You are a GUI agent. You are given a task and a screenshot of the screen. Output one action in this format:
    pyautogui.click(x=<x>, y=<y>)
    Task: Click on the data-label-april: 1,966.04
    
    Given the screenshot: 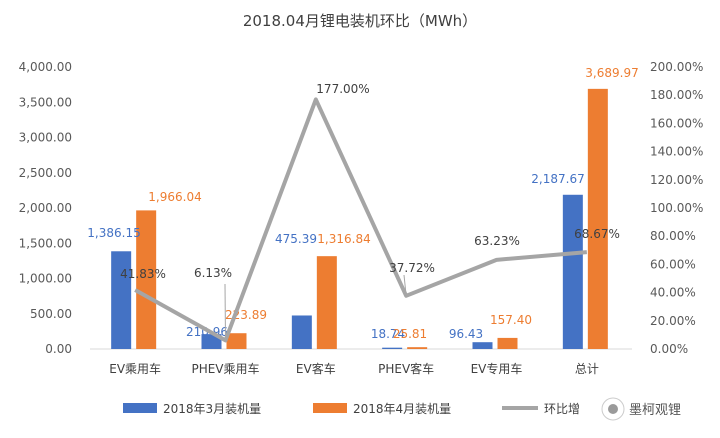 What is the action you would take?
    pyautogui.click(x=174, y=197)
    